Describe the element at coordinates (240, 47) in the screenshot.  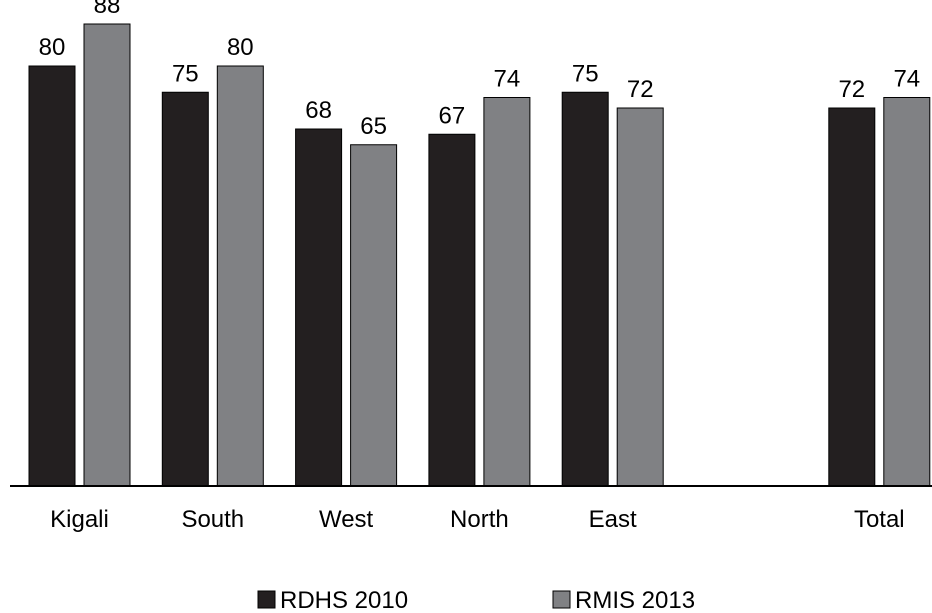
I see `data-label-south-series-2: 80` at that location.